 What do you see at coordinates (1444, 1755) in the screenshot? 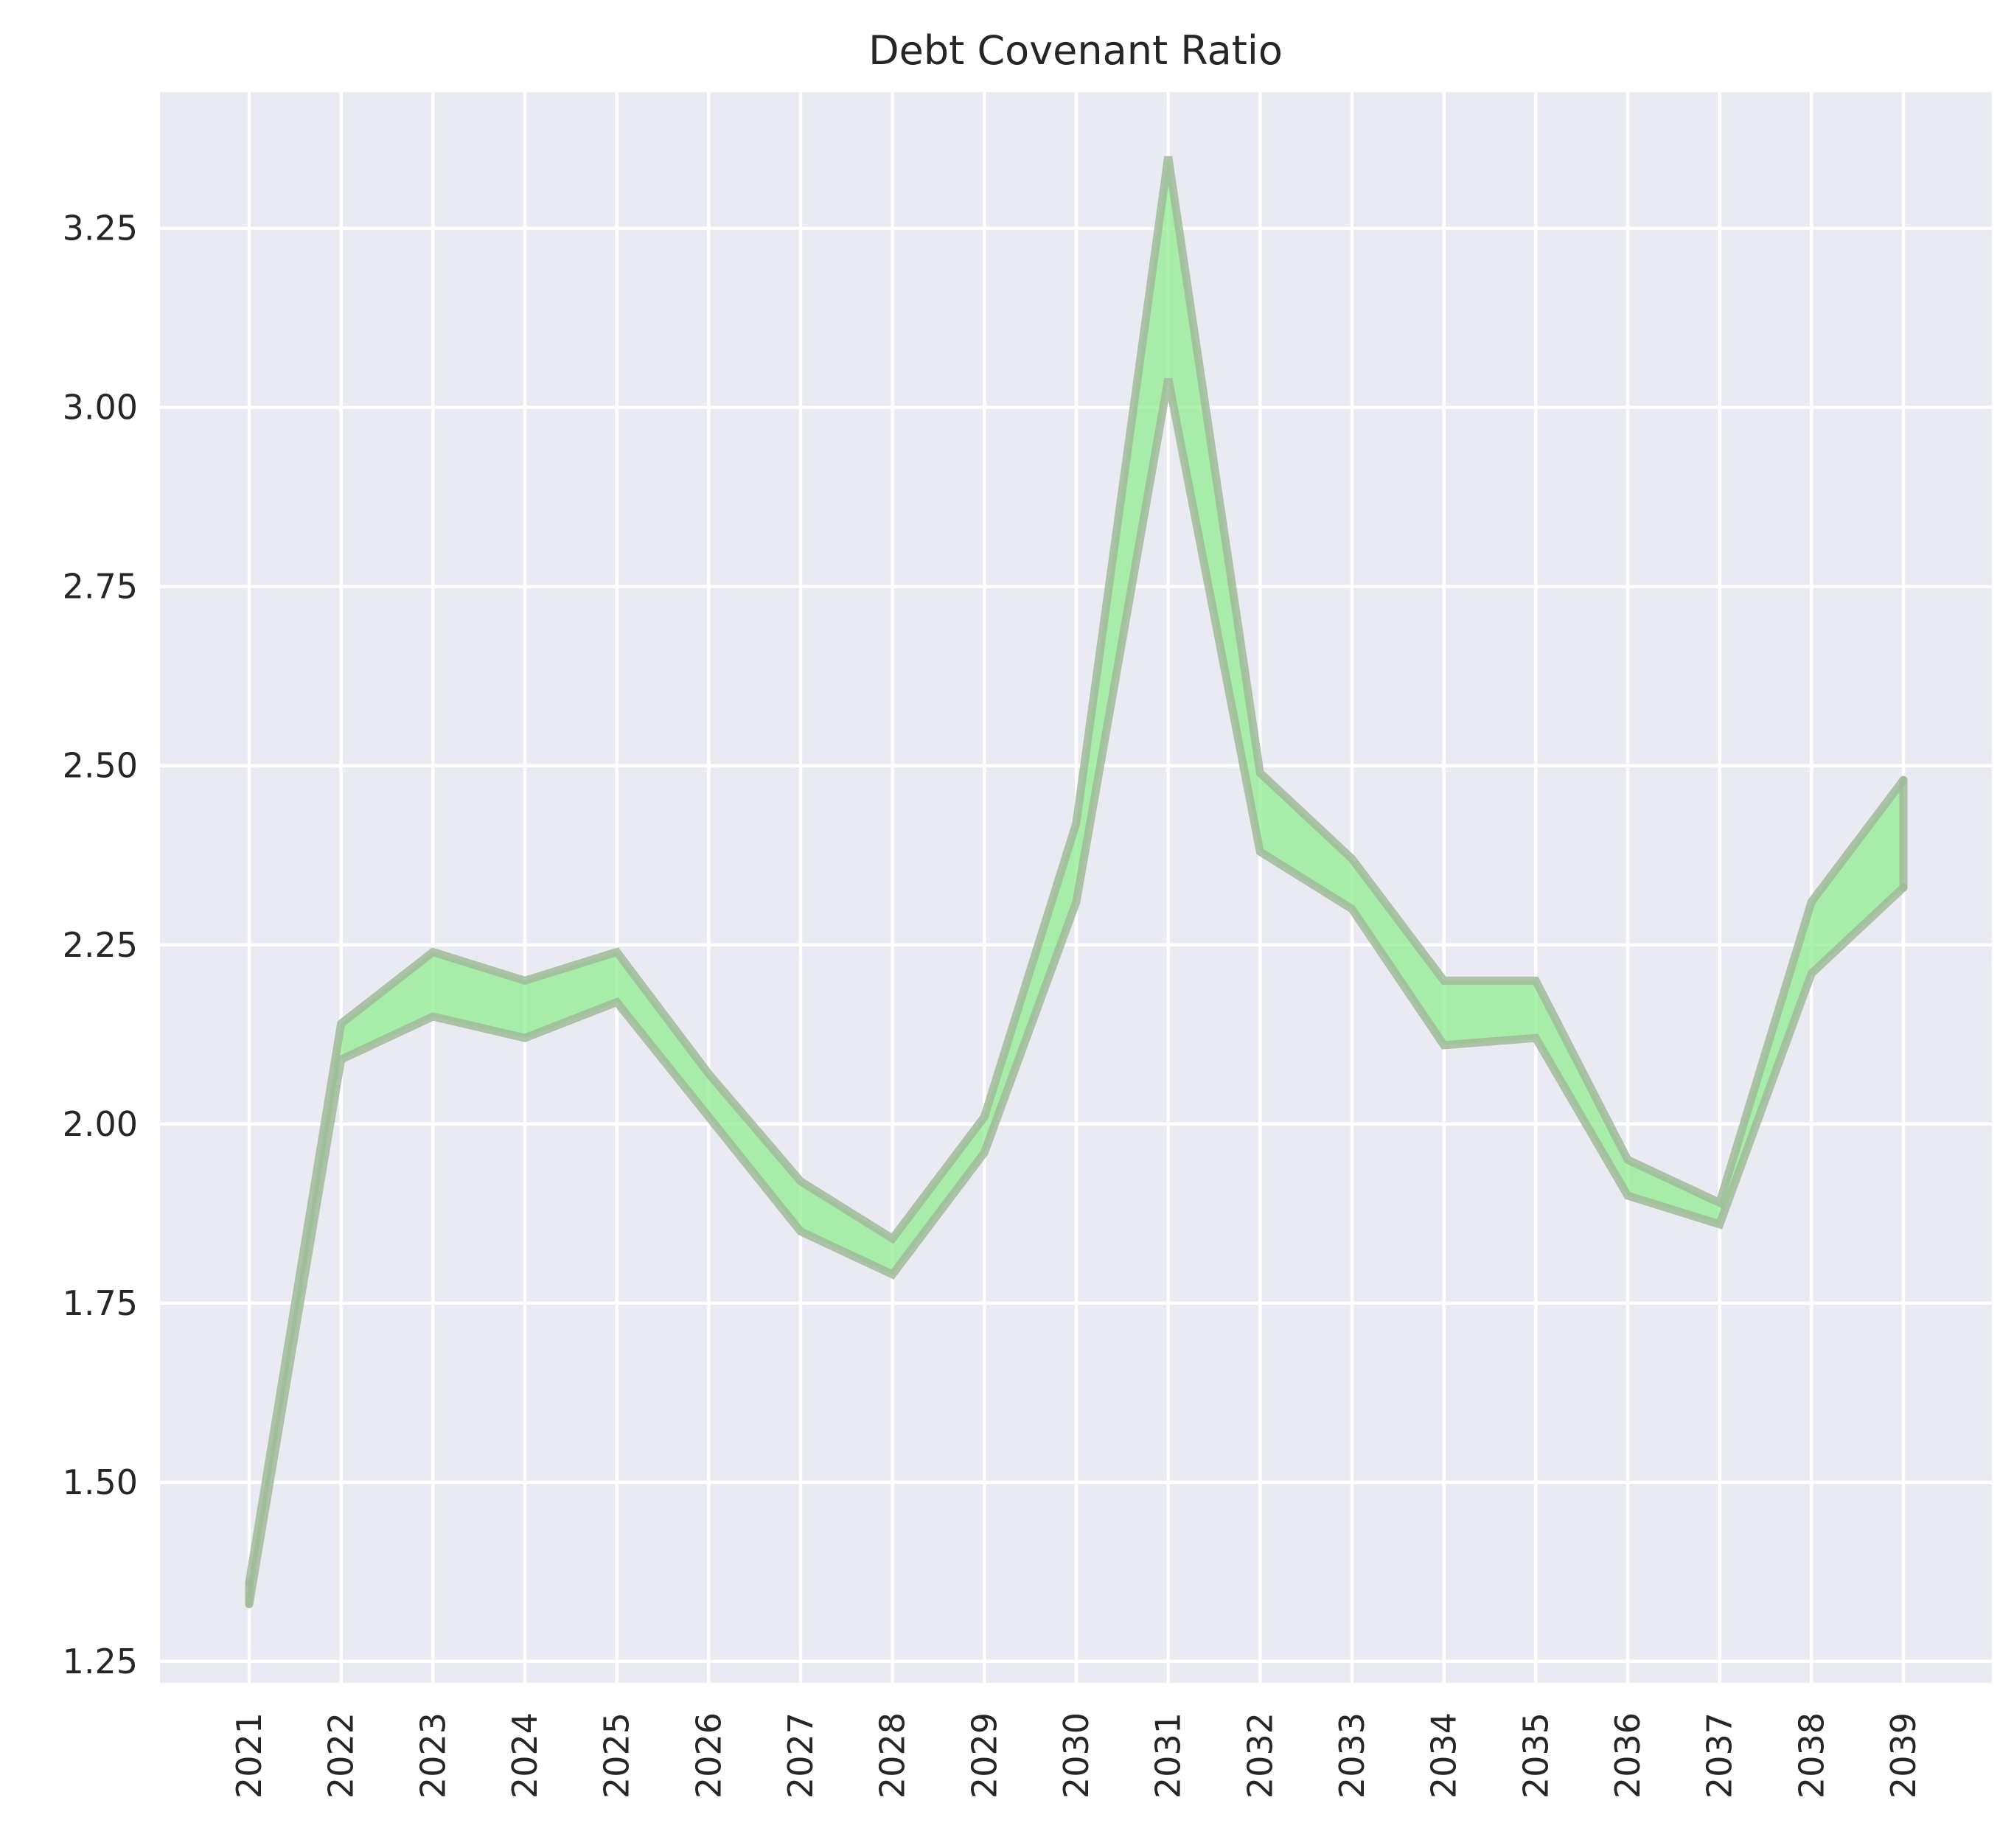
I see `x-tick-label: 2034` at bounding box center [1444, 1755].